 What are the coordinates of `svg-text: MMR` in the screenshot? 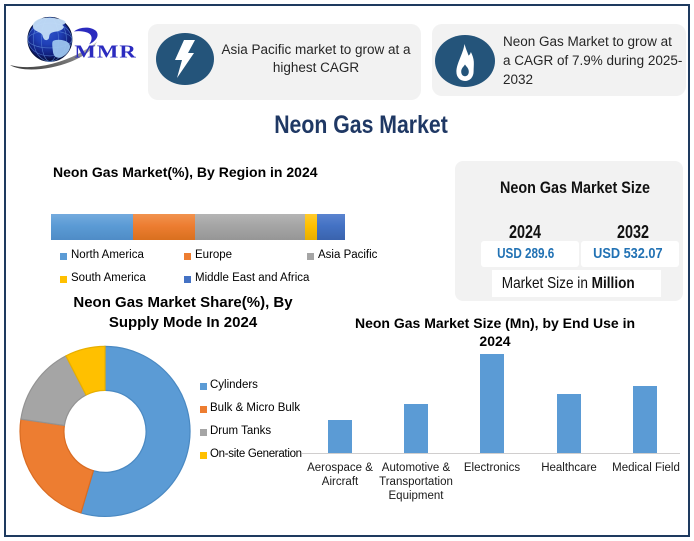 It's located at (105, 52).